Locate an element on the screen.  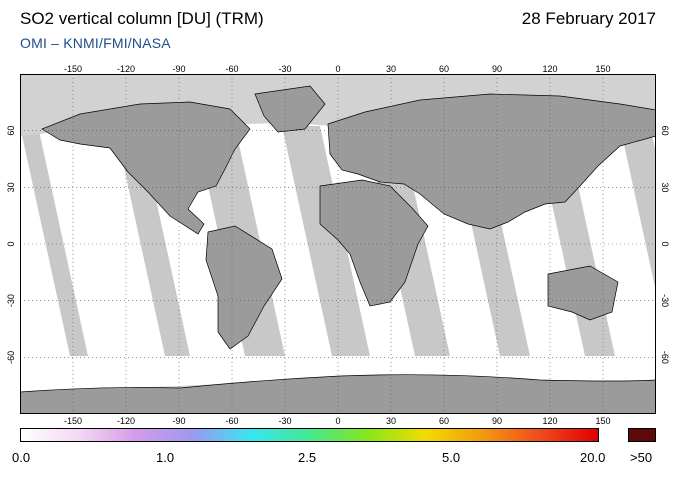
overflow-color-swatch is located at coordinates (642, 435).